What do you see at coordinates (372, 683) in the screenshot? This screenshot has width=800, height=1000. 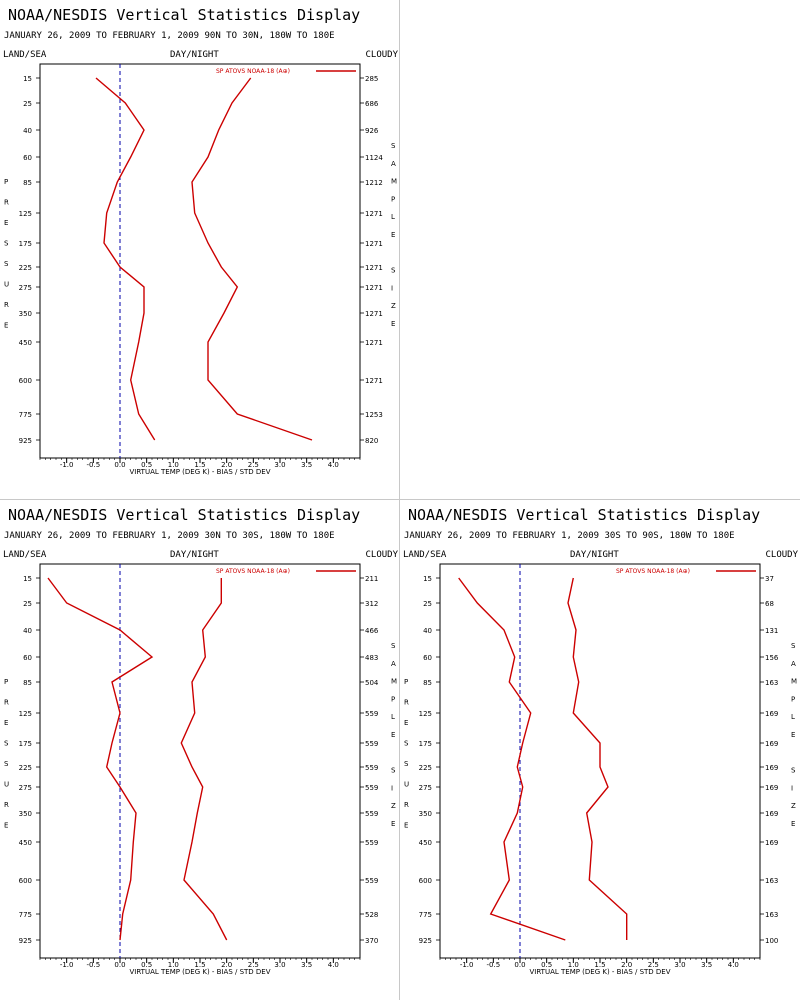 I see `sample-size-label: 504` at bounding box center [372, 683].